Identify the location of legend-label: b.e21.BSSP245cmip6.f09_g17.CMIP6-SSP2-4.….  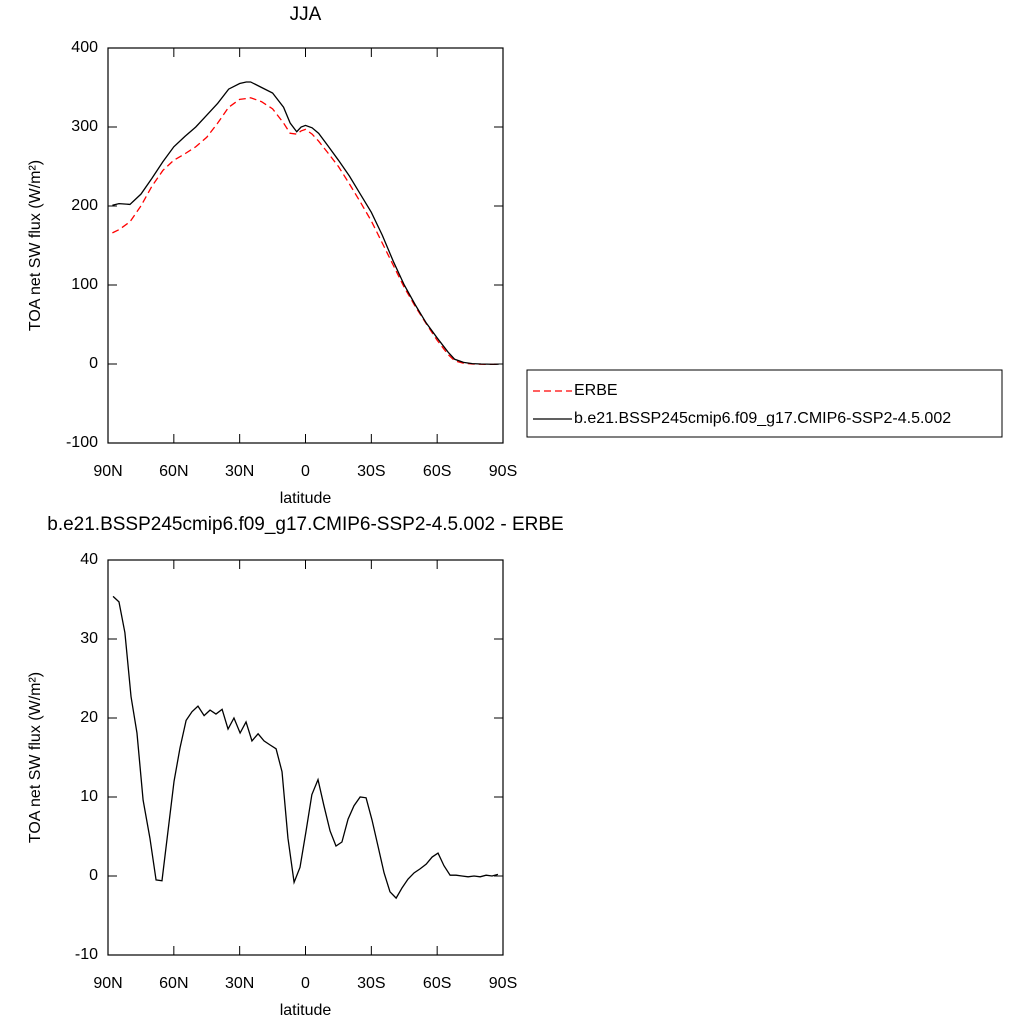
(762, 418).